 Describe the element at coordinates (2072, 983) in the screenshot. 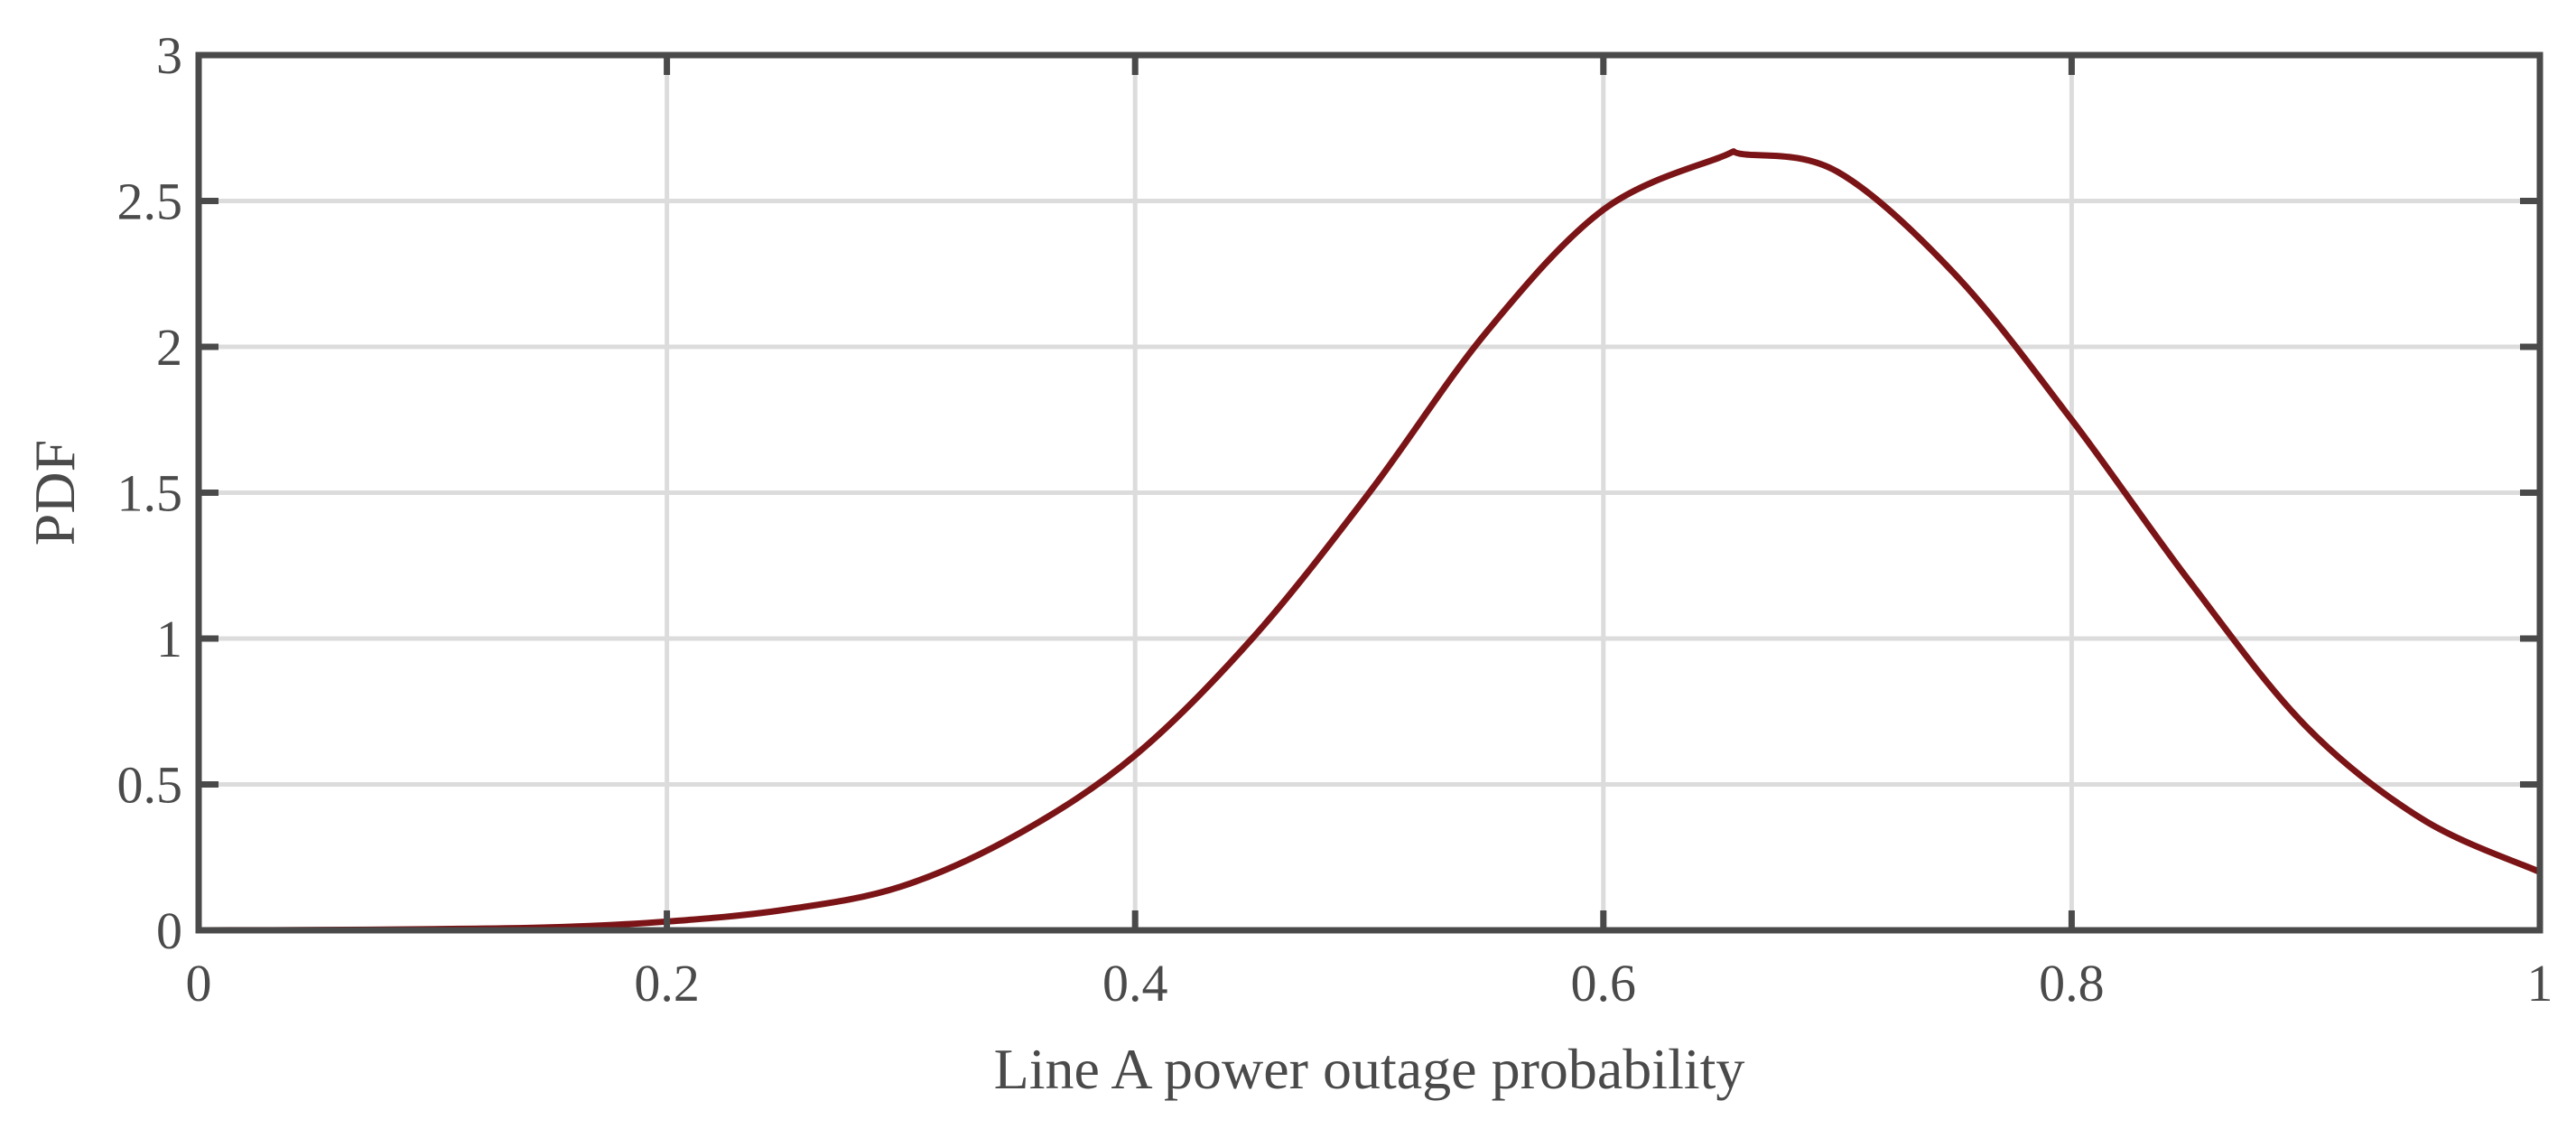

I see `x-tick-label: 0.8` at that location.